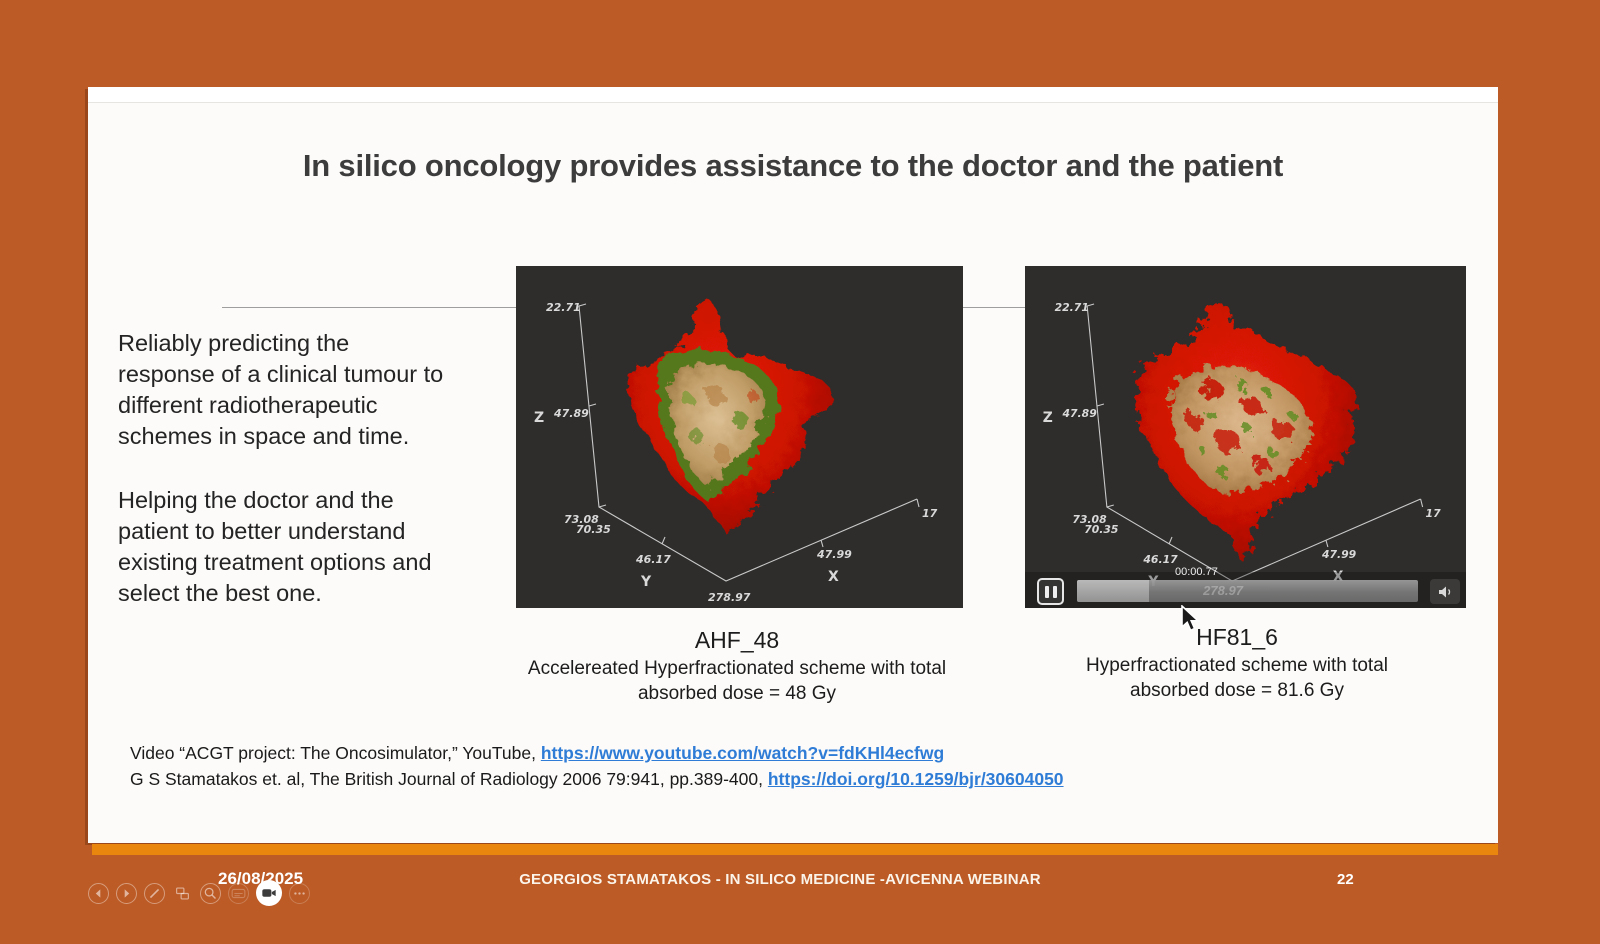 The width and height of the screenshot is (1600, 944). I want to click on video-controls-bar: 00:00.77 278.97, so click(1245, 587).